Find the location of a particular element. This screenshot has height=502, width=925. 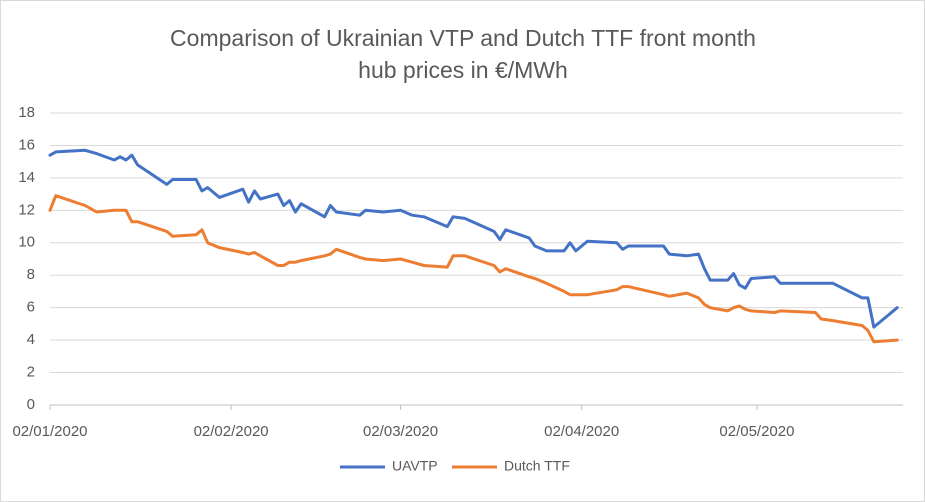

y-tick-label: 4 is located at coordinates (31, 339).